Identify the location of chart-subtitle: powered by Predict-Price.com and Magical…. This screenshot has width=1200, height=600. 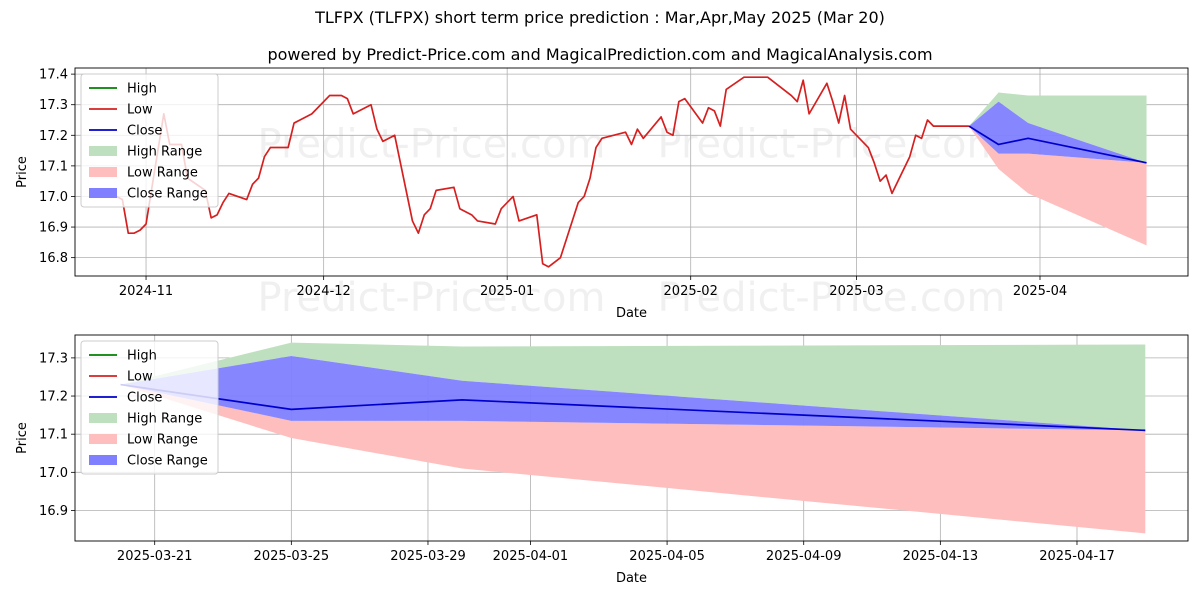
(600, 54).